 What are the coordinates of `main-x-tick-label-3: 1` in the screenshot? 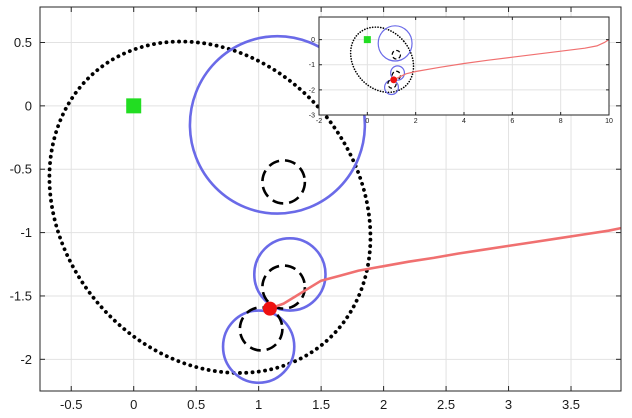 It's located at (258, 404).